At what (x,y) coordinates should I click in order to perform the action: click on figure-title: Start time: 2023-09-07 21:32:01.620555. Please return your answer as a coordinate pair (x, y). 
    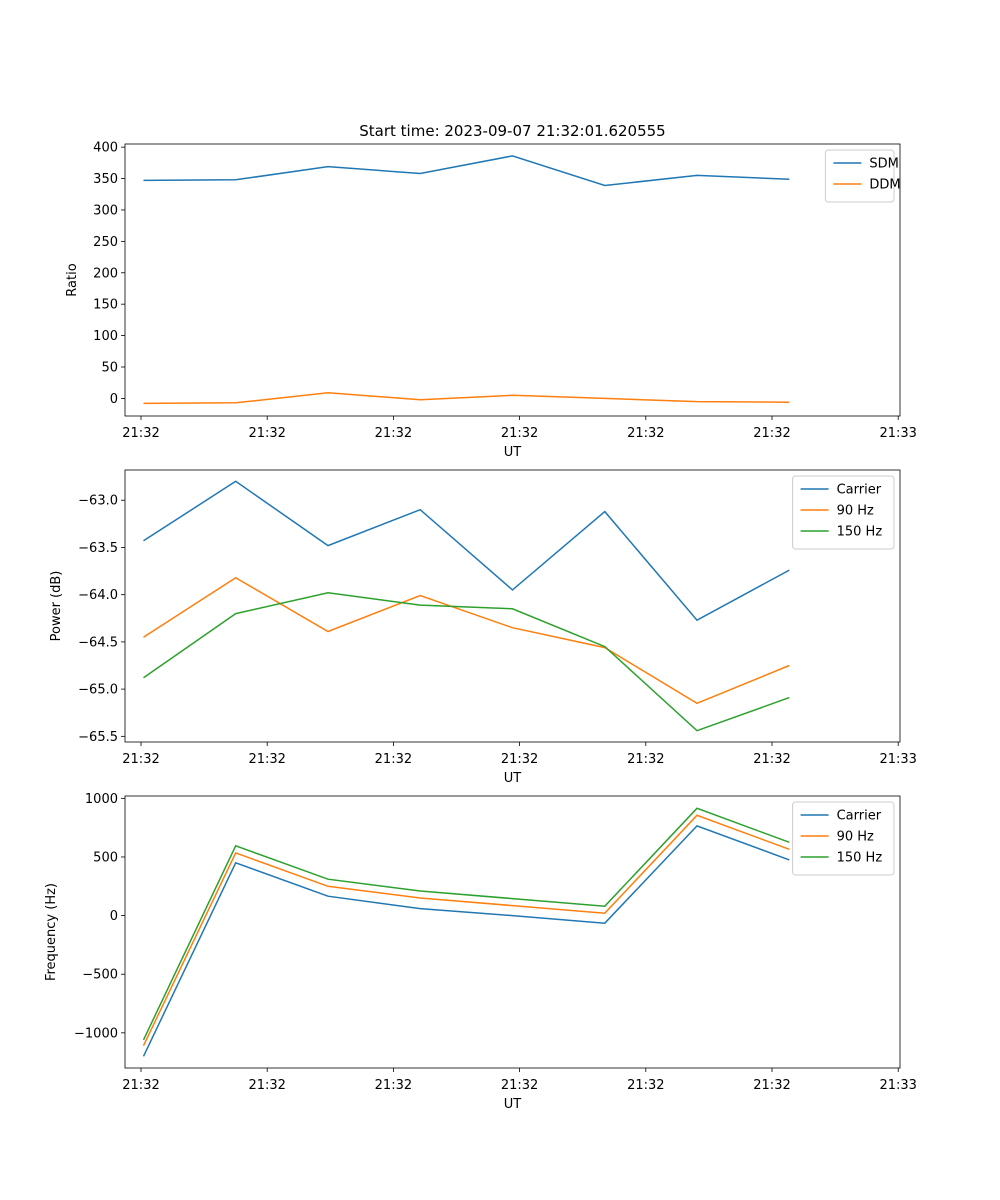
    Looking at the image, I should click on (512, 131).